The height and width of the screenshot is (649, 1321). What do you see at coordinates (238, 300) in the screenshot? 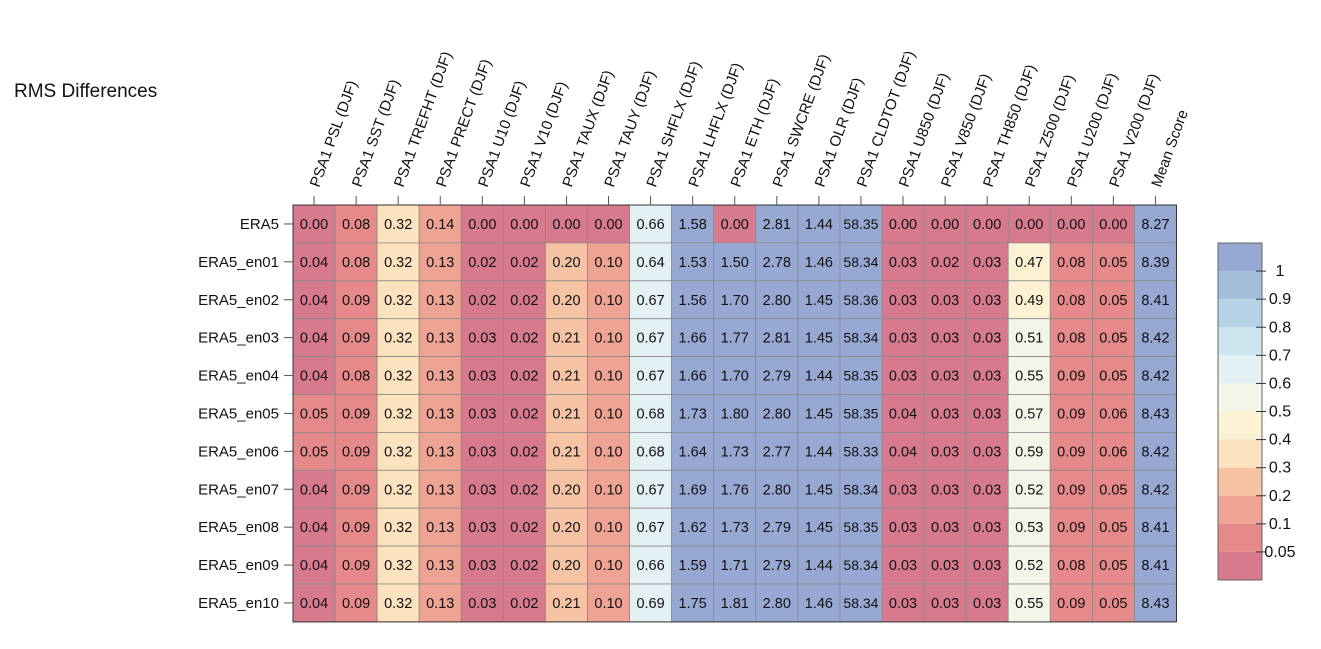
I see `row-label: ERA5_en02` at bounding box center [238, 300].